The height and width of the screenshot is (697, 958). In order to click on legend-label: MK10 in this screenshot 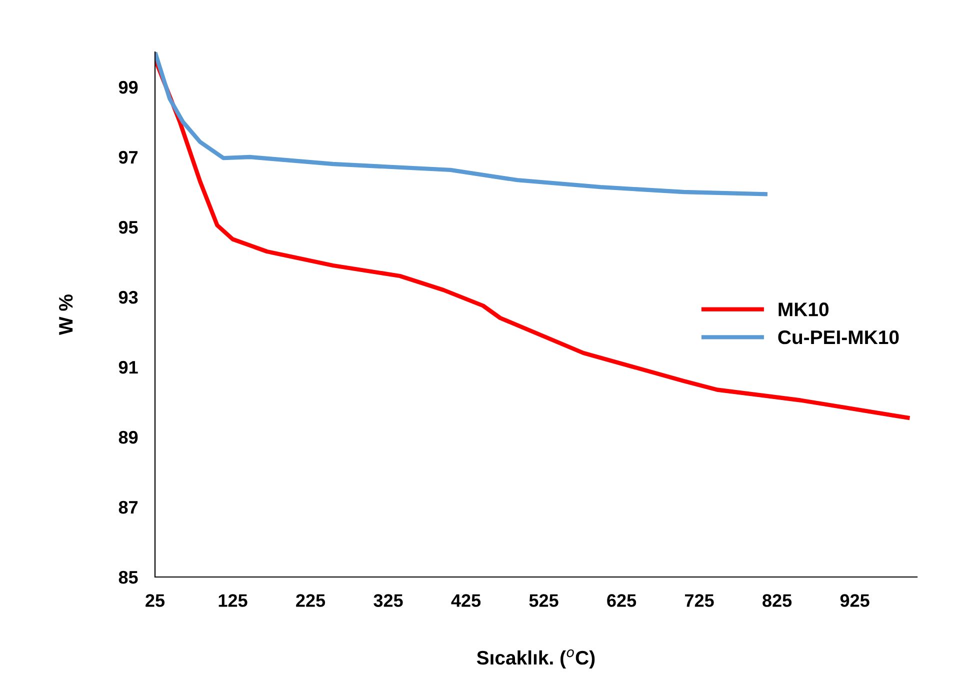, I will do `click(803, 309)`.